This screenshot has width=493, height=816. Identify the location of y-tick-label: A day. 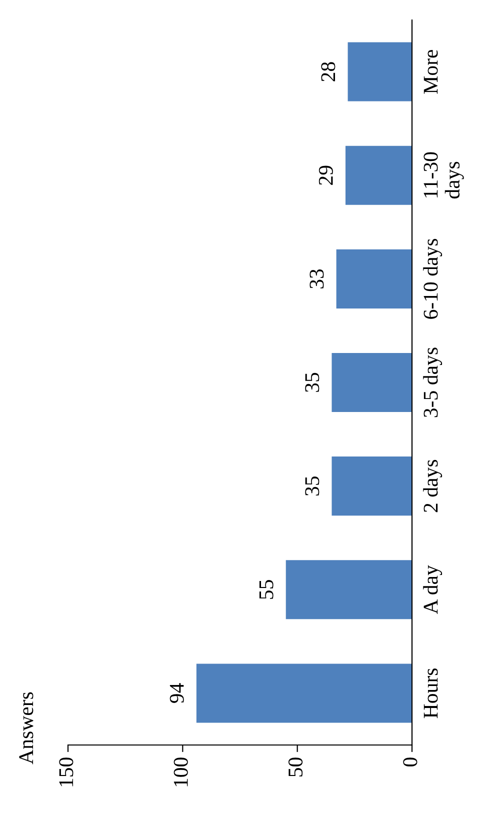
(432, 589).